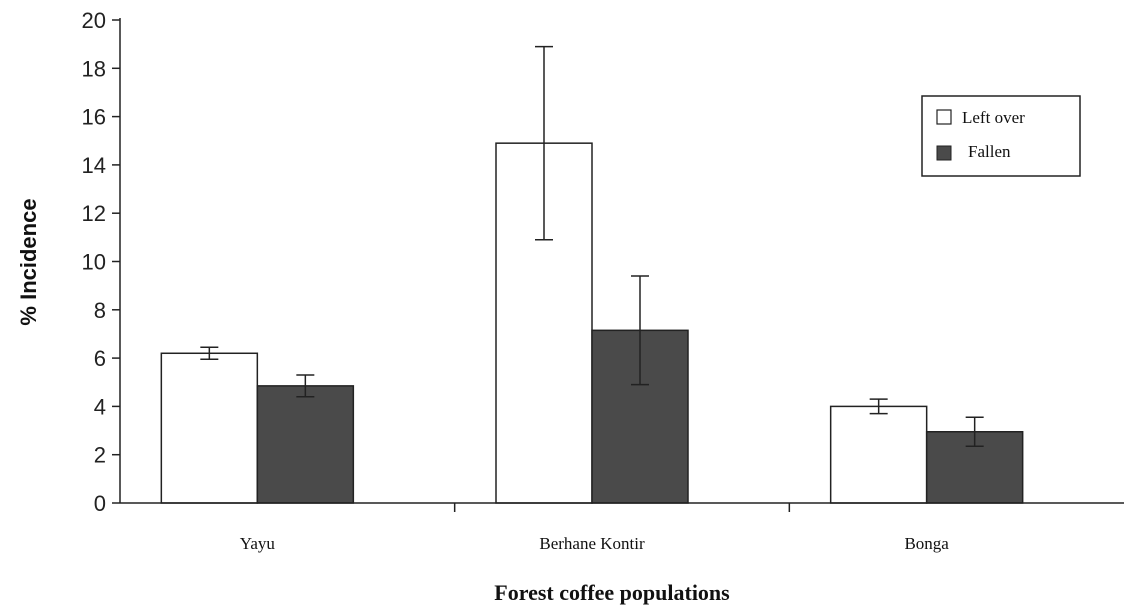 The image size is (1124, 611). Describe the element at coordinates (100, 358) in the screenshot. I see `y-tick-label: 6` at that location.